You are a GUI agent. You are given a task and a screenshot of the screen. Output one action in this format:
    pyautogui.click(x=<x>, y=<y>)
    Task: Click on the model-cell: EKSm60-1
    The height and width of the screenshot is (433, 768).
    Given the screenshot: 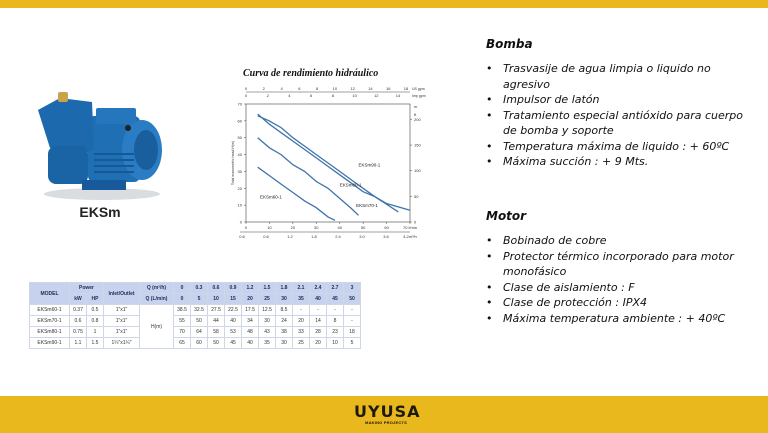 What is the action you would take?
    pyautogui.click(x=49, y=310)
    